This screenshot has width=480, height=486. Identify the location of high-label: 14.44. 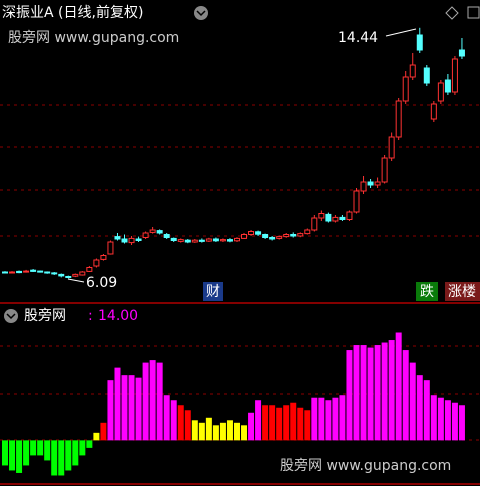
(358, 38).